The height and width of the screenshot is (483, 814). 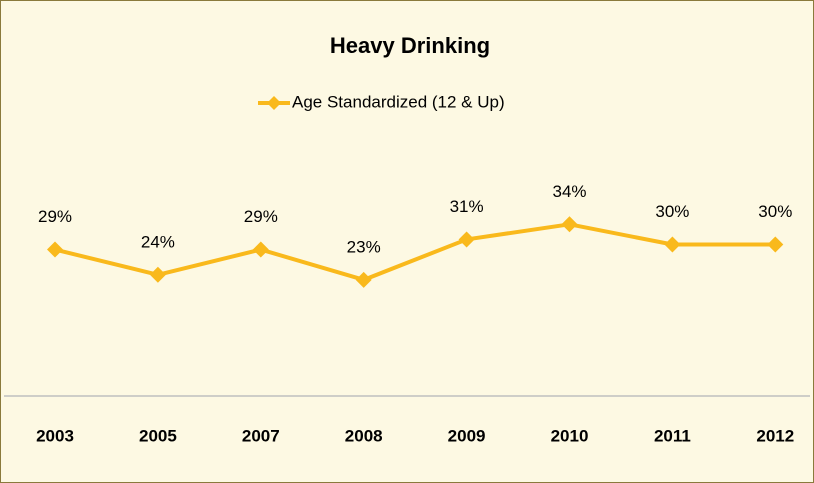 What do you see at coordinates (410, 45) in the screenshot?
I see `chart-title: Heavy Drinking` at bounding box center [410, 45].